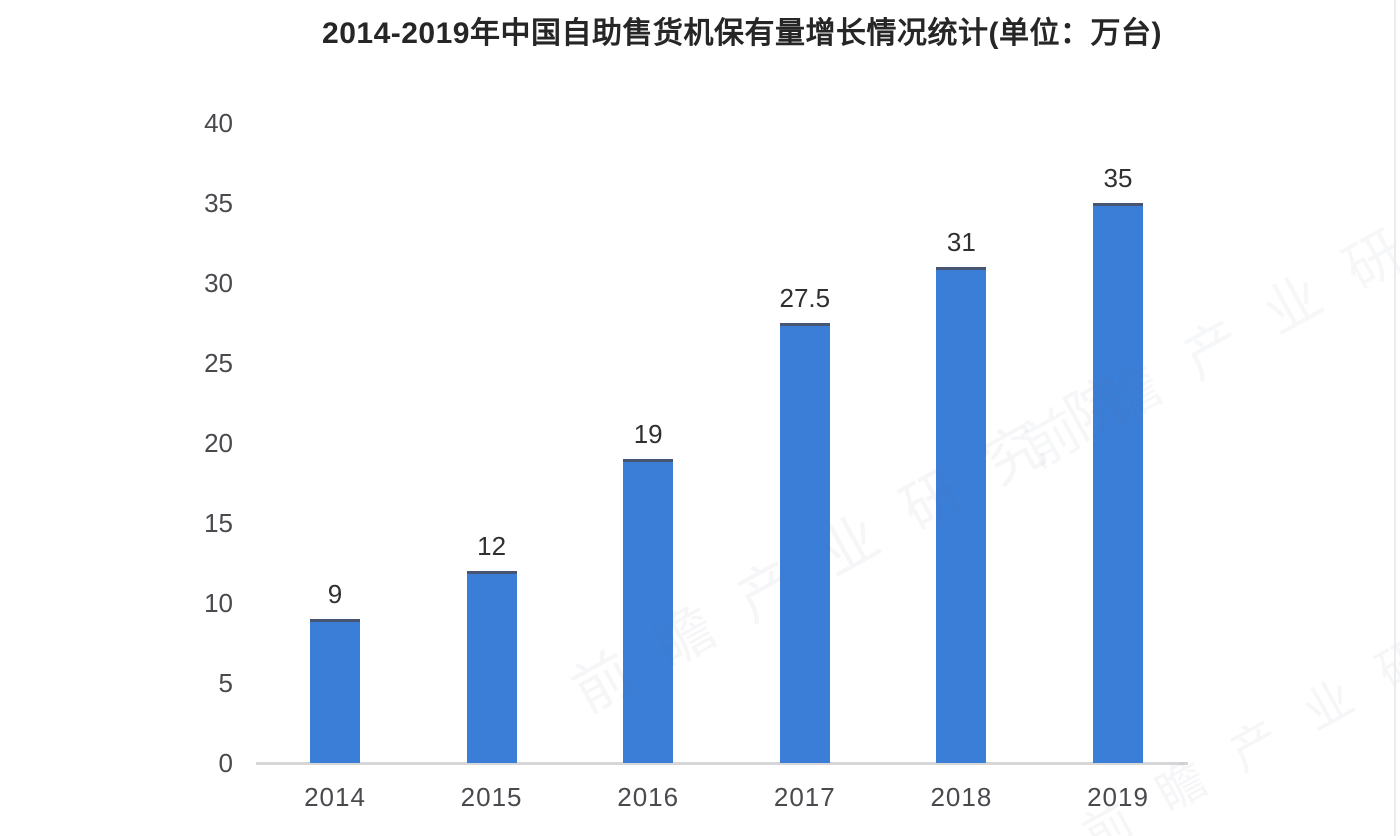  Describe the element at coordinates (225, 683) in the screenshot. I see `y-tick-label: 5` at that location.